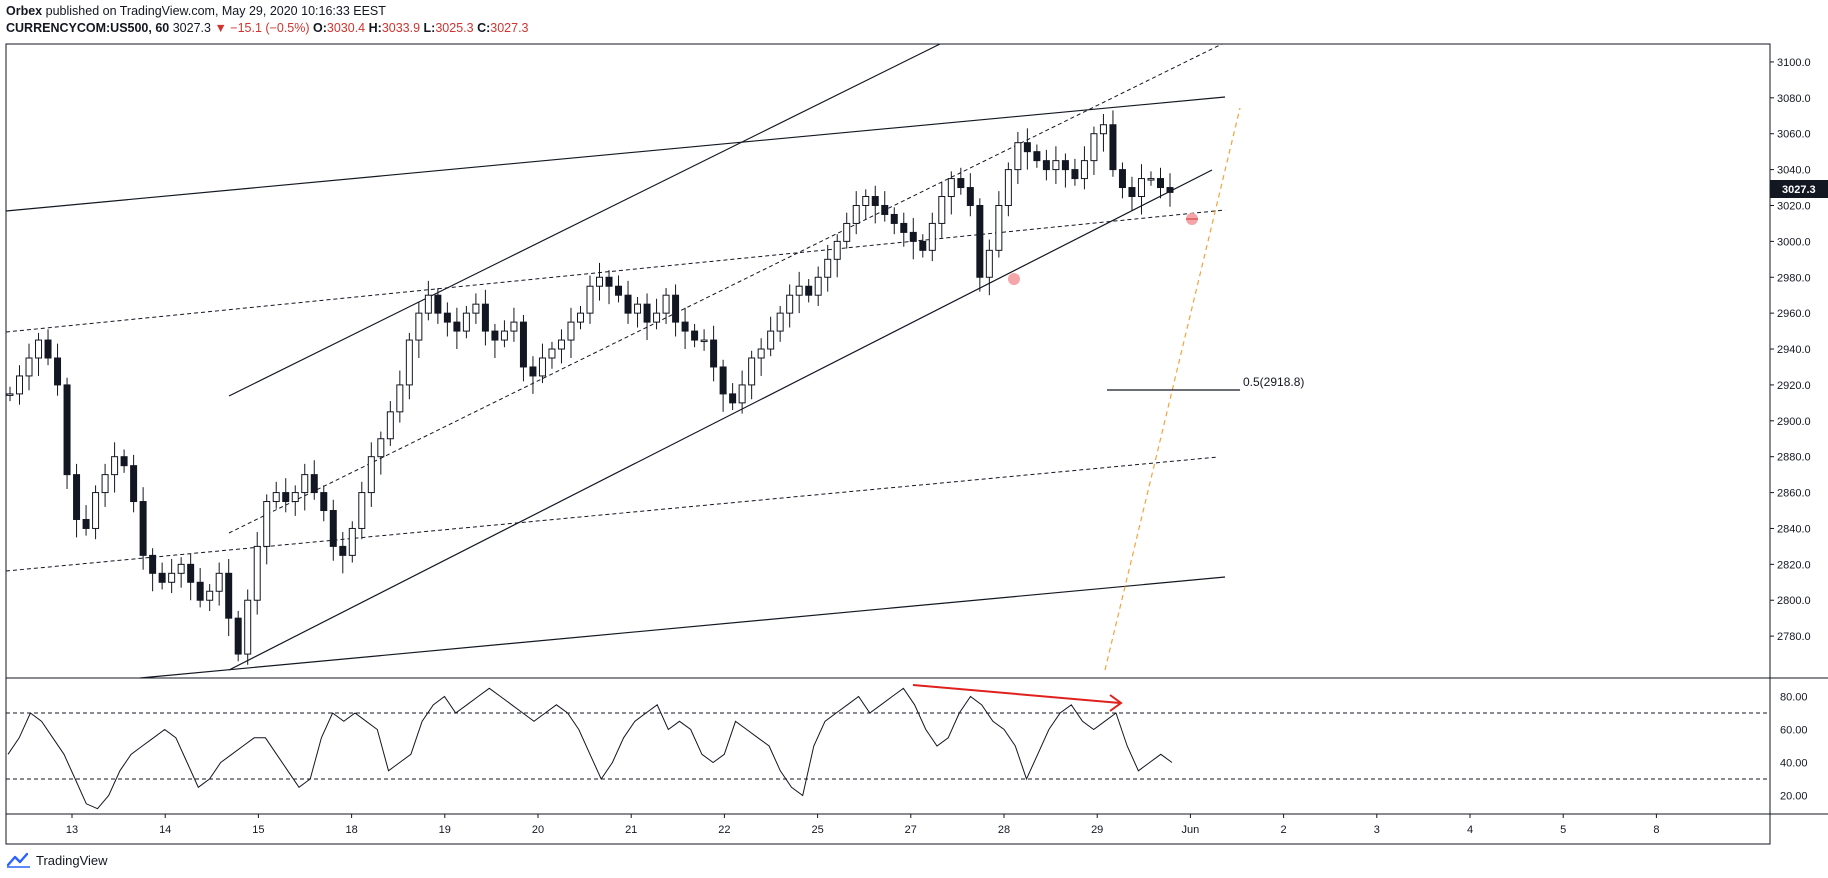 This screenshot has height=878, width=1828. What do you see at coordinates (1794, 206) in the screenshot?
I see `price-tick-label: 3020.0` at bounding box center [1794, 206].